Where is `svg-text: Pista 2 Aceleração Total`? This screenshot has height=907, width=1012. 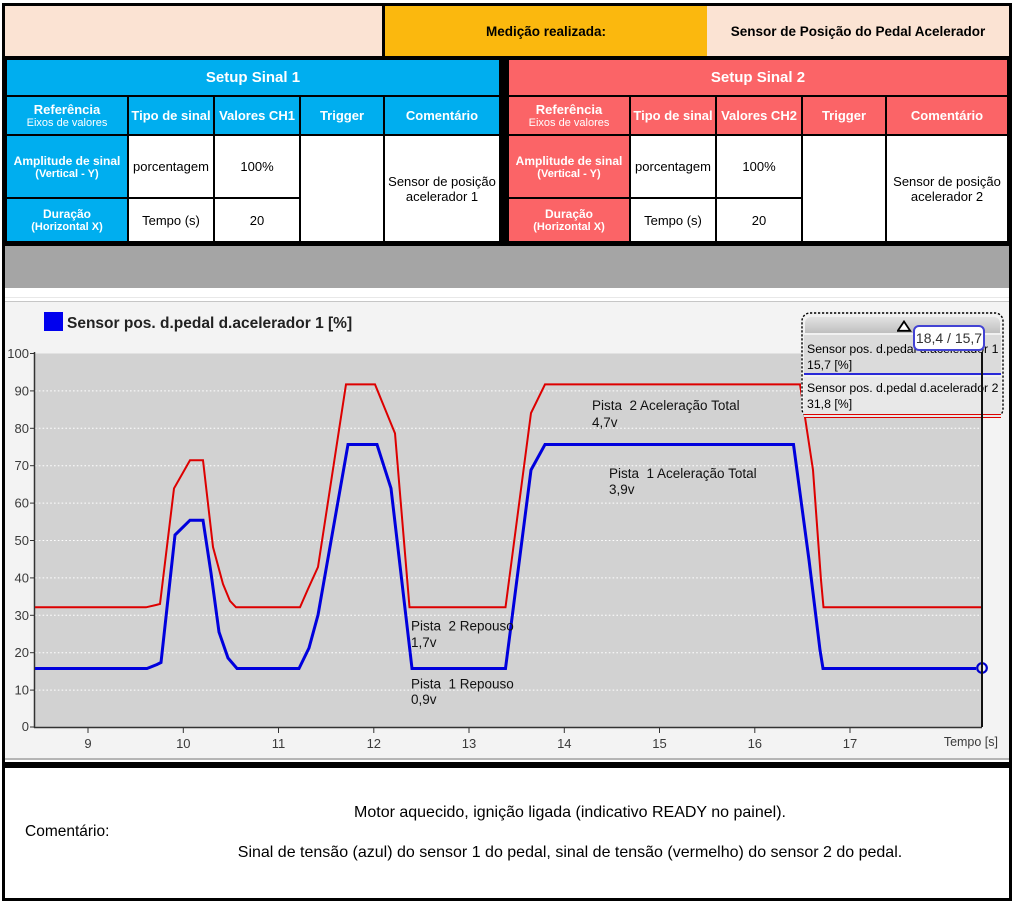 svg-text: Pista 2 Aceleração Total is located at coordinates (666, 405).